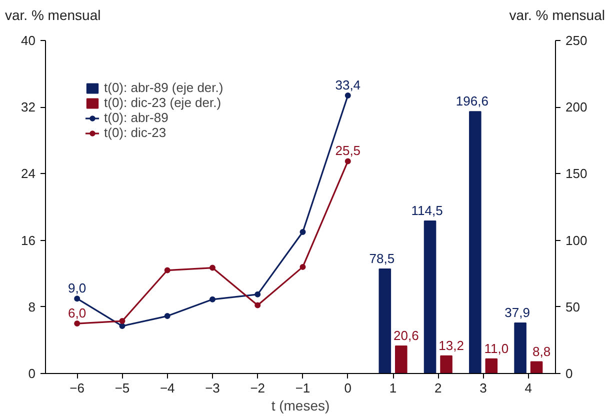 The width and height of the screenshot is (605, 416). Describe the element at coordinates (393, 388) in the screenshot. I see `x-tick-label: 1` at that location.